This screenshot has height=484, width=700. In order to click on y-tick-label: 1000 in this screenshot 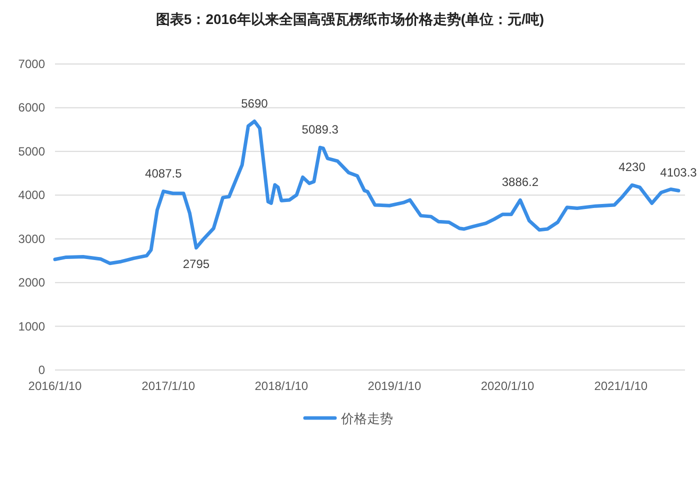, I will do `click(32, 326)`.